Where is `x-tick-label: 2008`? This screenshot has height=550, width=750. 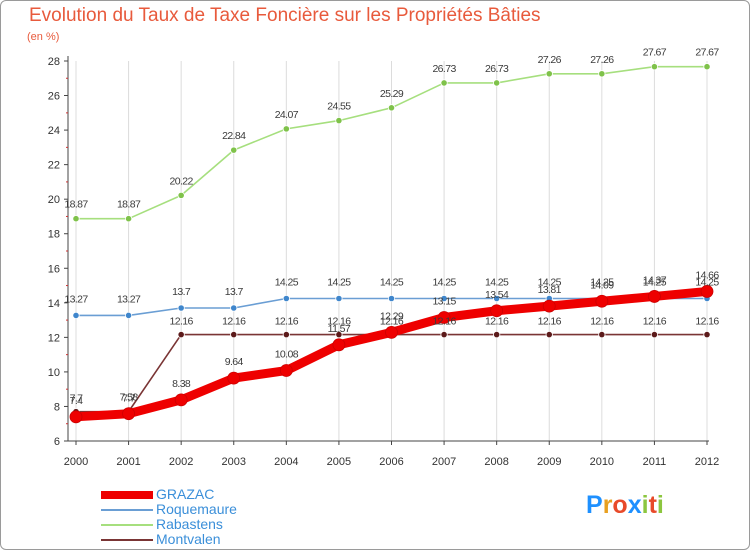 x-tick-label: 2008 is located at coordinates (496, 462).